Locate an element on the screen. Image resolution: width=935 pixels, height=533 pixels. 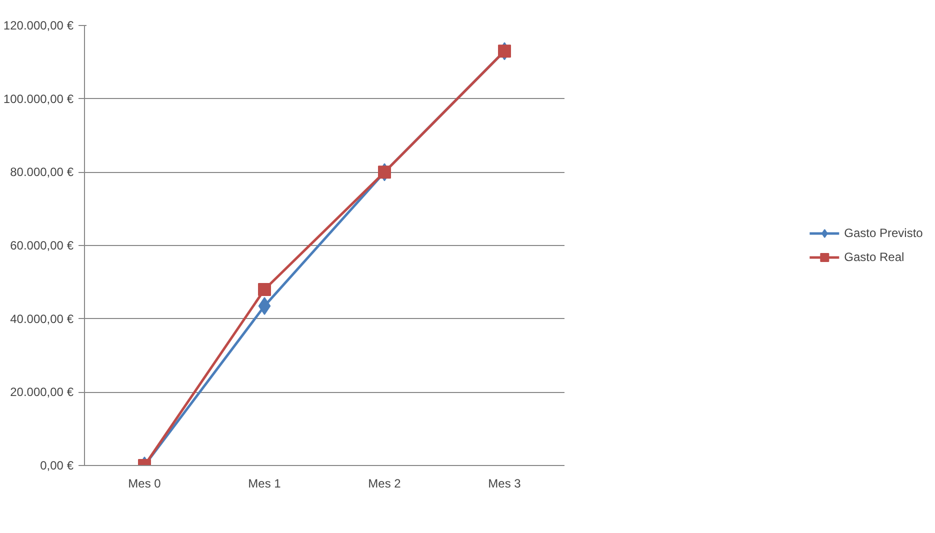
y-tick-label: 40.000,00 € is located at coordinates (42, 319).